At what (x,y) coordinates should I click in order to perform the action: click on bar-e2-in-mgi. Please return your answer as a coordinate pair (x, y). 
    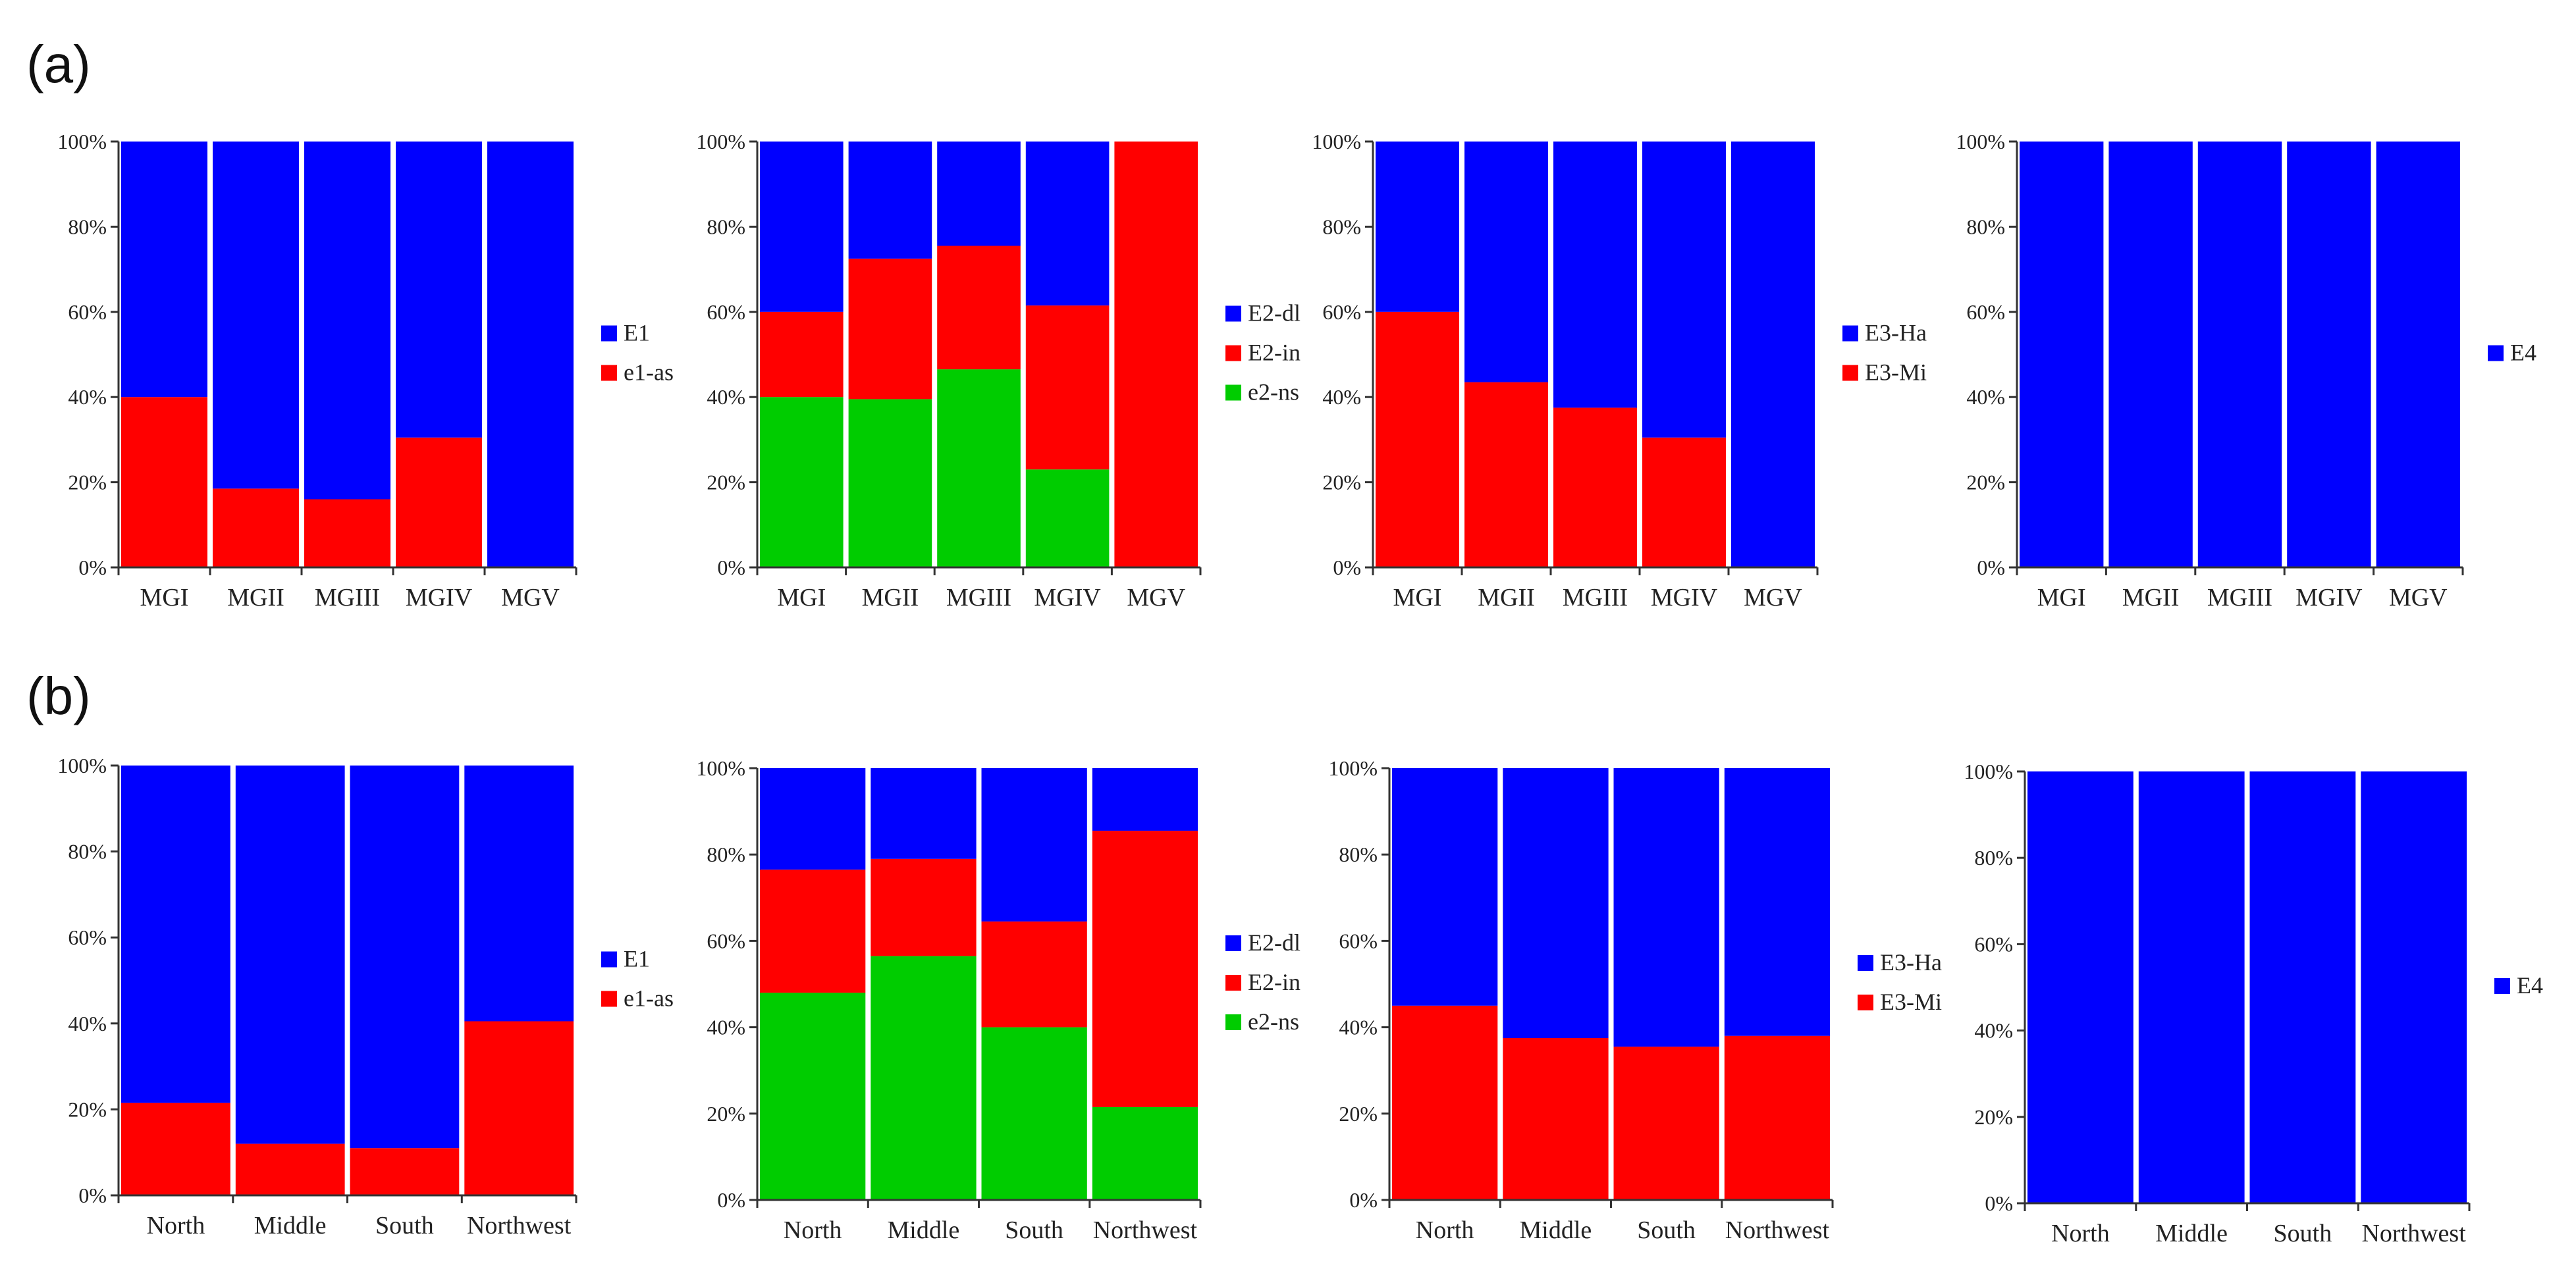
    Looking at the image, I should click on (802, 355).